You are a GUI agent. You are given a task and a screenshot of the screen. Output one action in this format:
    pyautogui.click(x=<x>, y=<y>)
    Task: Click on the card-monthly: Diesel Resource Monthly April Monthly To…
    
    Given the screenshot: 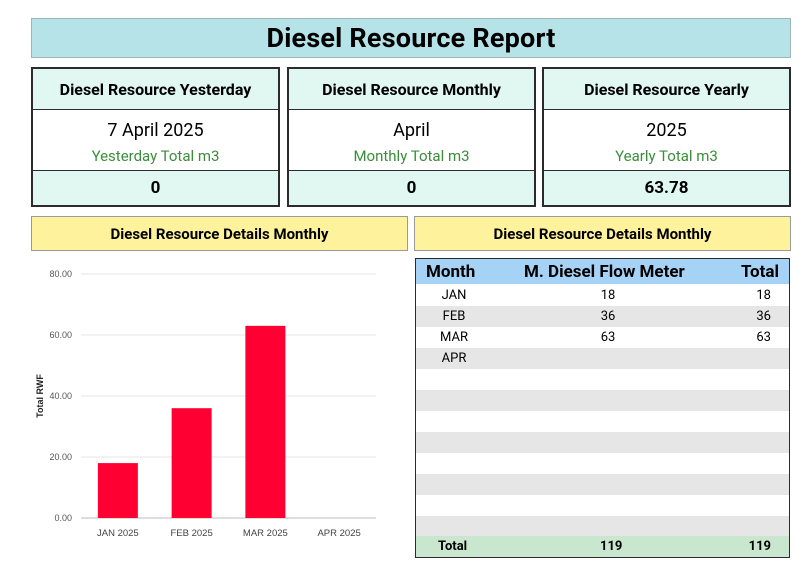 What is the action you would take?
    pyautogui.click(x=411, y=137)
    